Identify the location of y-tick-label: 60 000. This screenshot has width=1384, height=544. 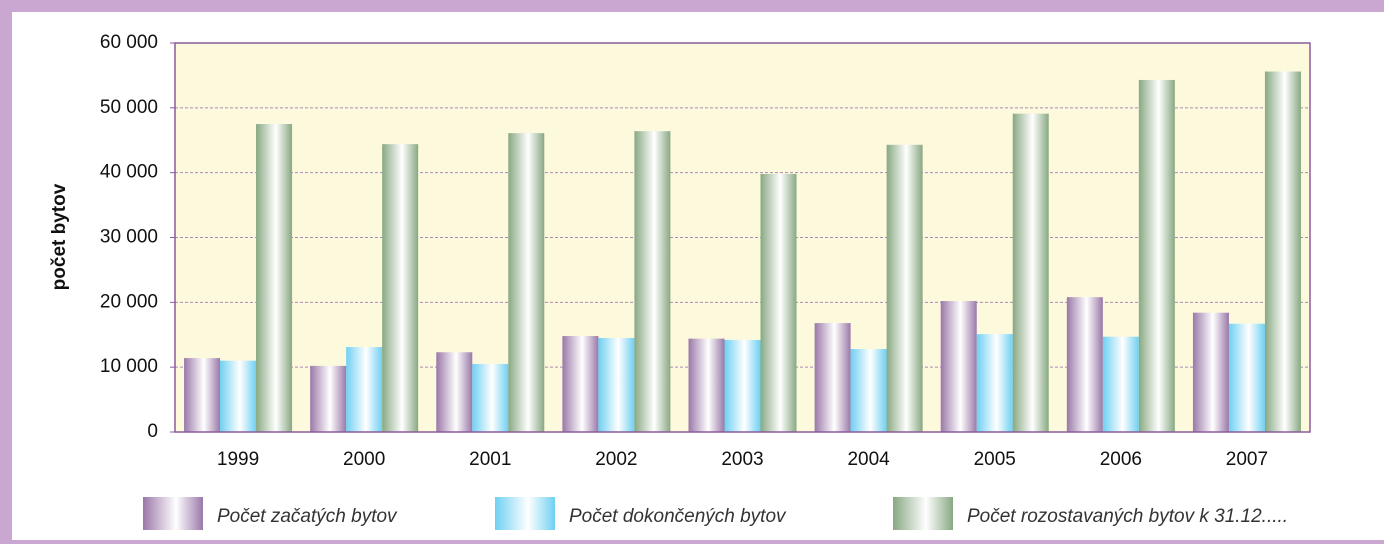
(129, 42).